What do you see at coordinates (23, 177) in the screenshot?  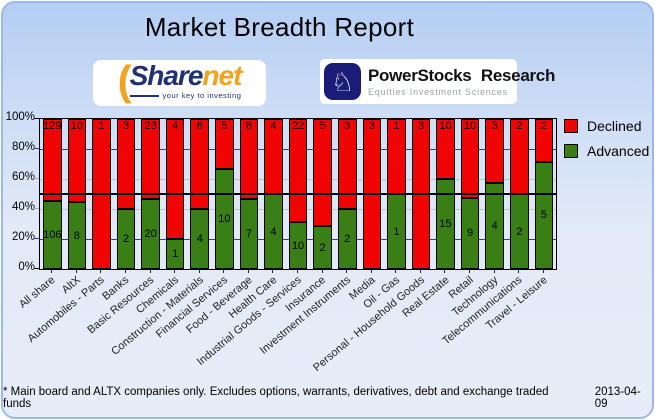 I see `y-axis-tick-label: 60%` at bounding box center [23, 177].